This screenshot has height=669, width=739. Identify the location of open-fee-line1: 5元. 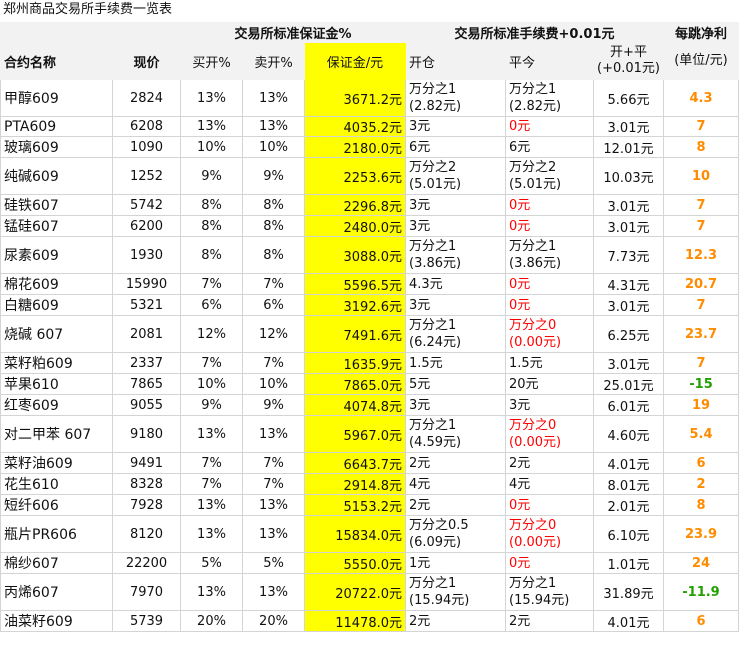
(420, 384).